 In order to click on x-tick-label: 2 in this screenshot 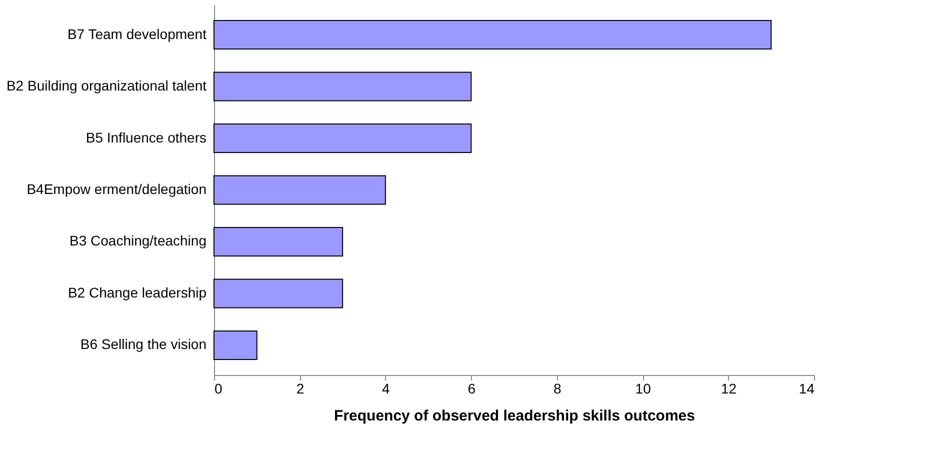, I will do `click(300, 388)`.